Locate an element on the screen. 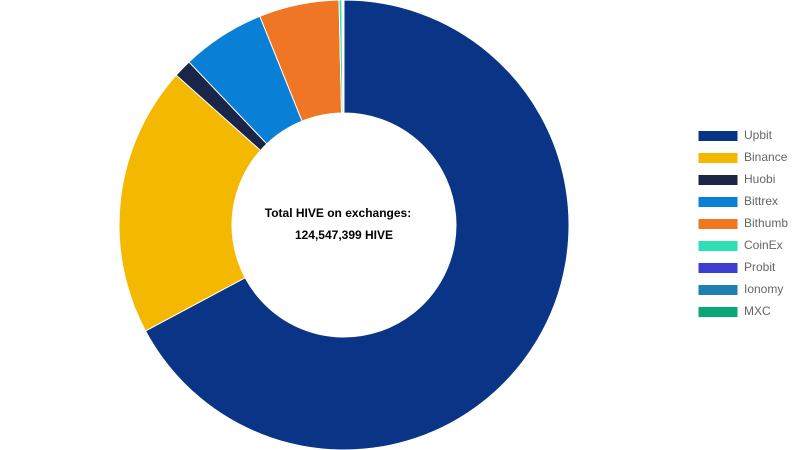 This screenshot has width=798, height=450. legend-label: Ionomy is located at coordinates (763, 289).